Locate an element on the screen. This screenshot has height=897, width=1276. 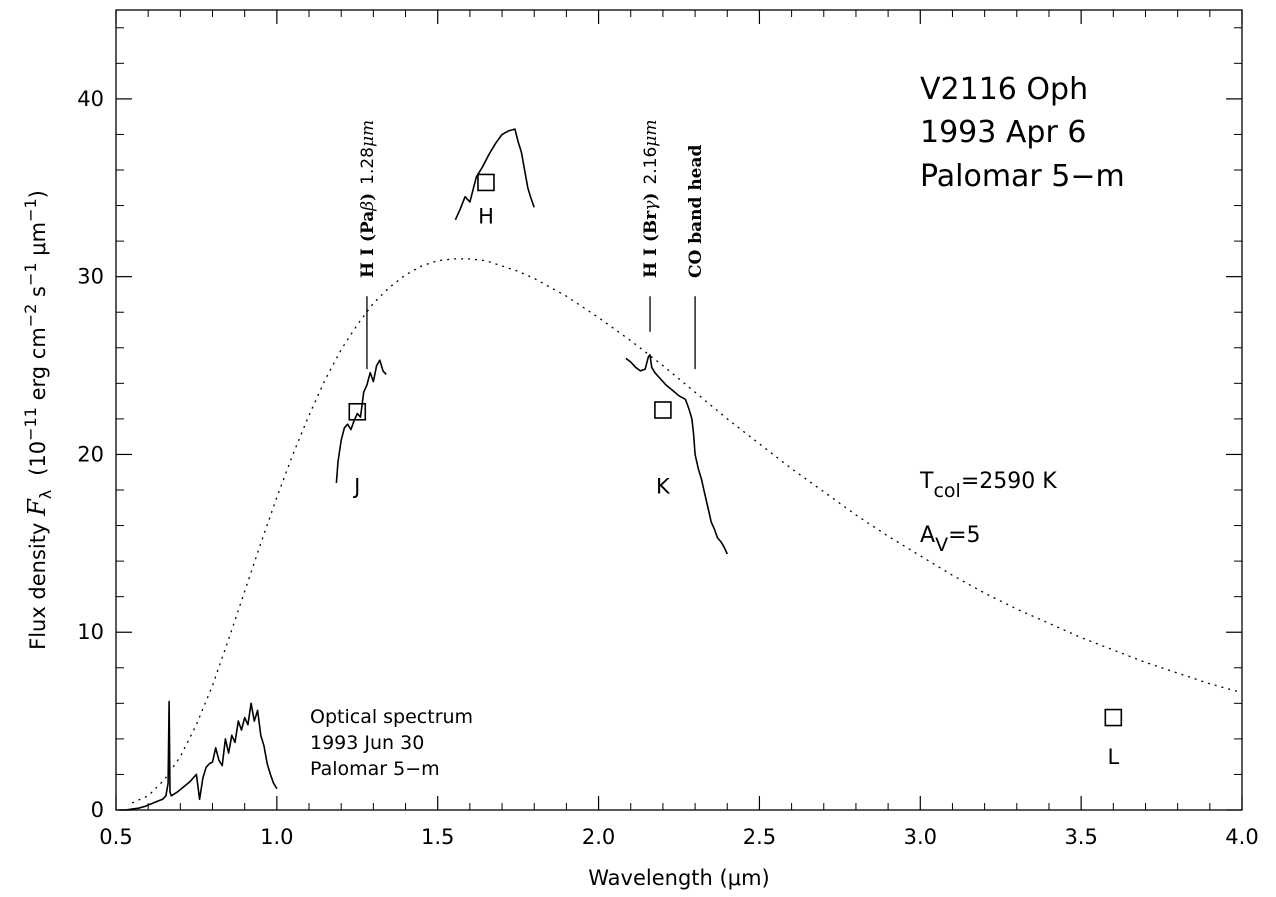
color-temperature: Tcol=2590 K is located at coordinates (988, 485).